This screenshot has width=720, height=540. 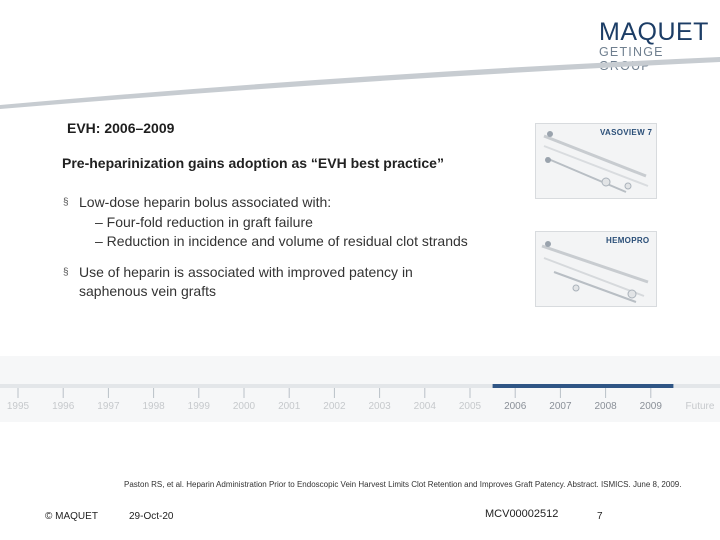 I want to click on timeline-year-label: 2009, so click(x=650, y=406).